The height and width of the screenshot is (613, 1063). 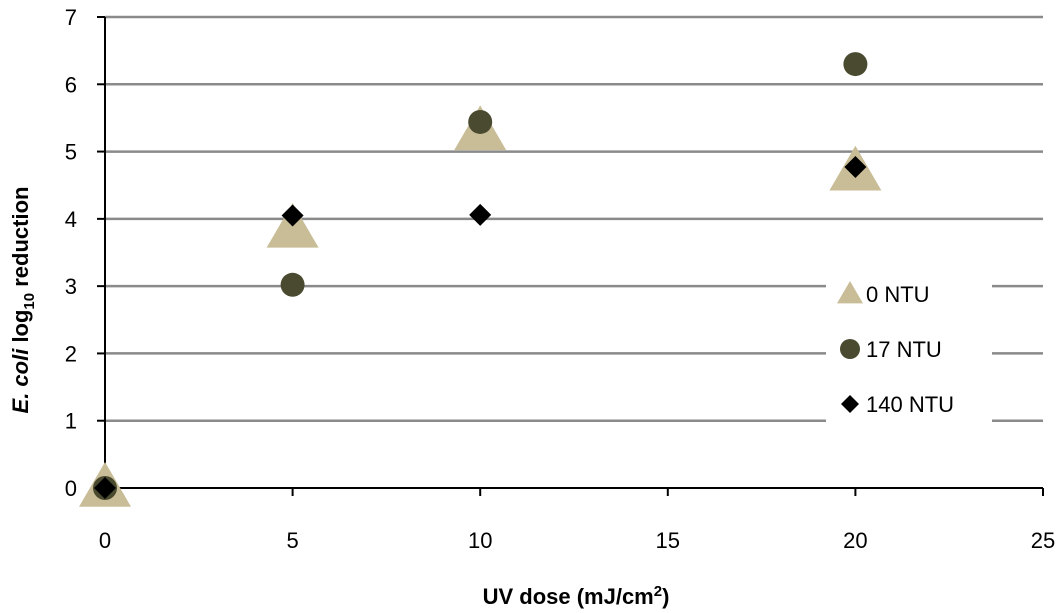 I want to click on y-tick-label: 6, so click(x=71, y=84).